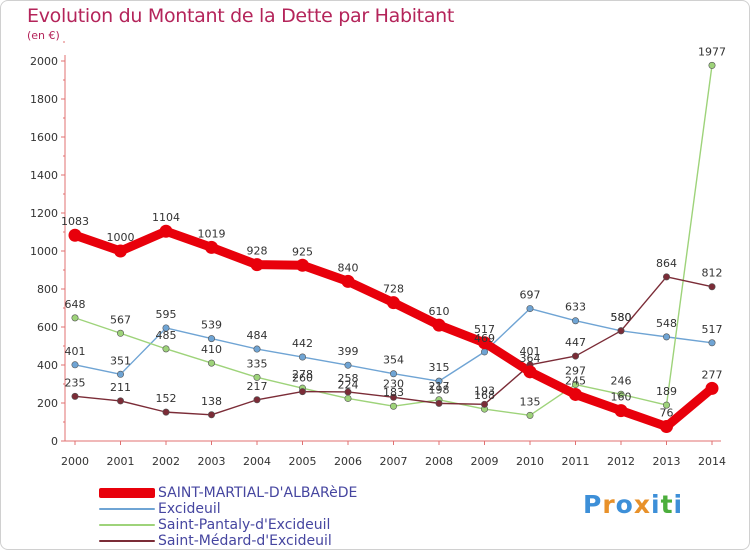 The width and height of the screenshot is (750, 550). Describe the element at coordinates (245, 541) in the screenshot. I see `legend-label: Saint-Médard-d'Excideuil` at that location.